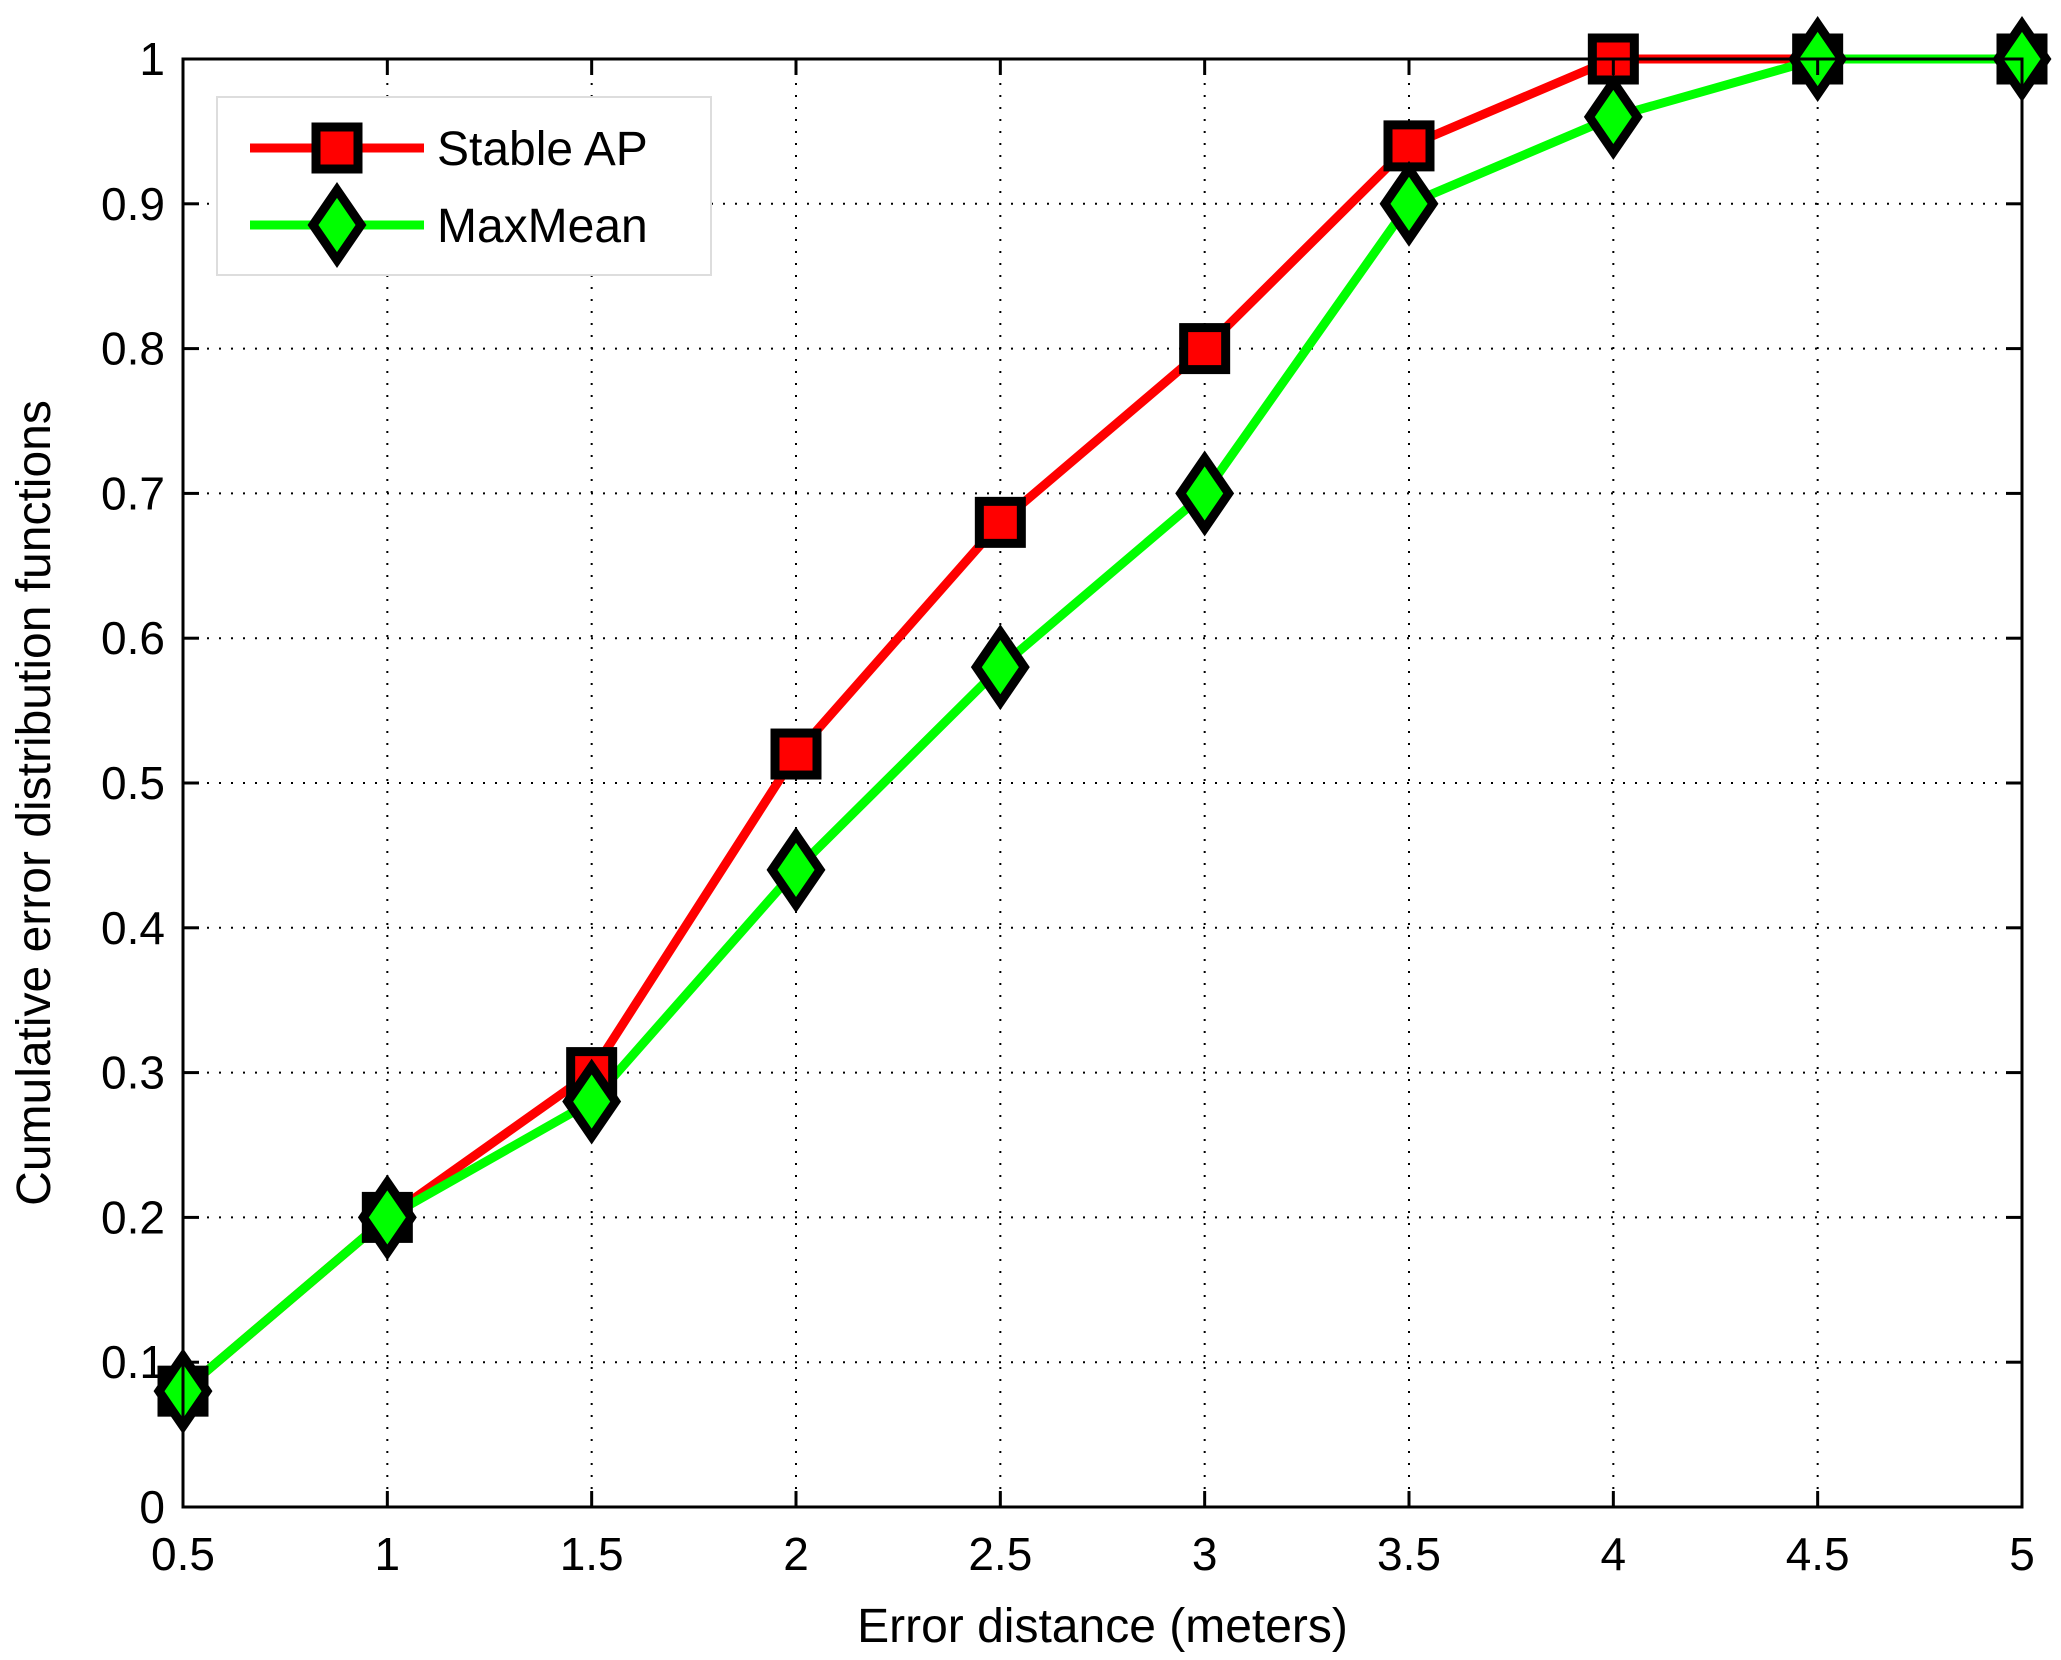  I want to click on legend-box, so click(464, 186).